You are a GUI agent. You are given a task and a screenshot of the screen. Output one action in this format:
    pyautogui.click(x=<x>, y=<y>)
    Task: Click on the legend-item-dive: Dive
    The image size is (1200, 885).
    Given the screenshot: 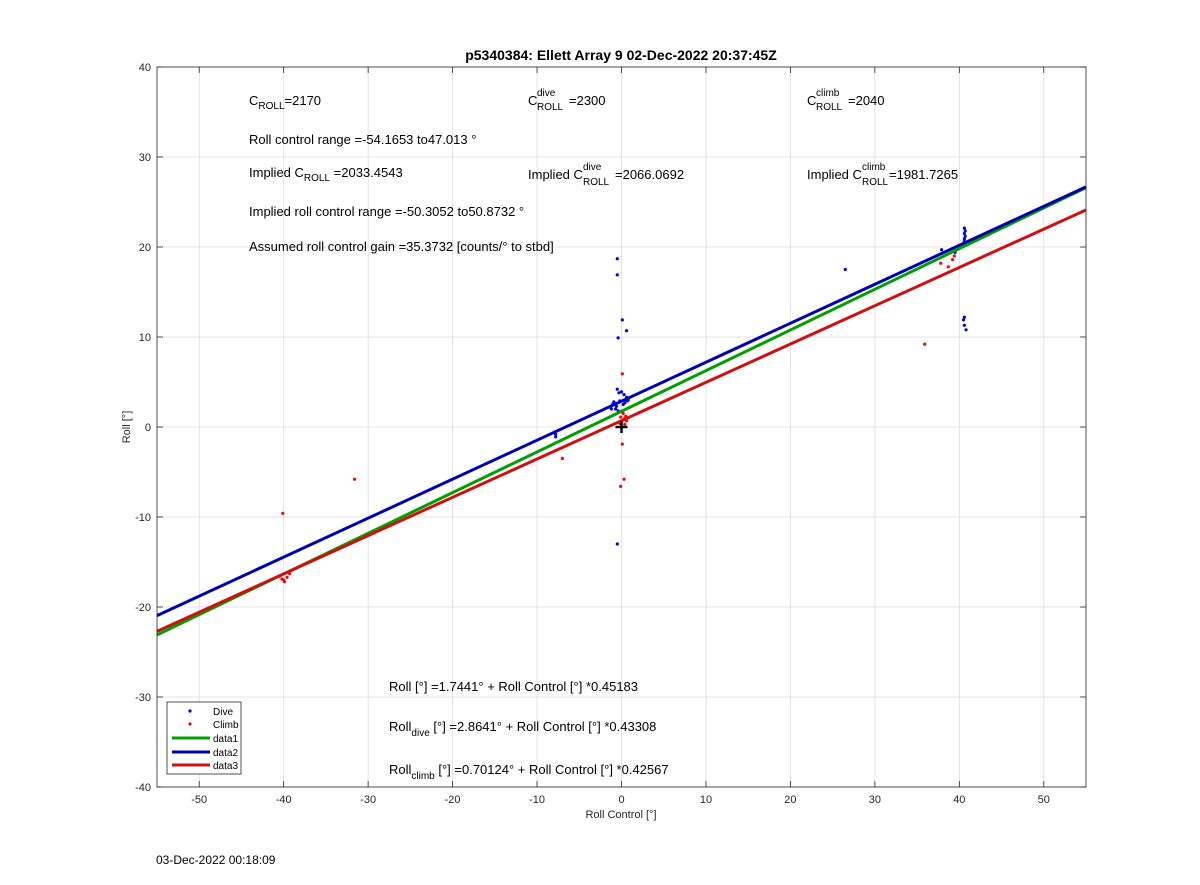 What is the action you would take?
    pyautogui.click(x=210, y=712)
    